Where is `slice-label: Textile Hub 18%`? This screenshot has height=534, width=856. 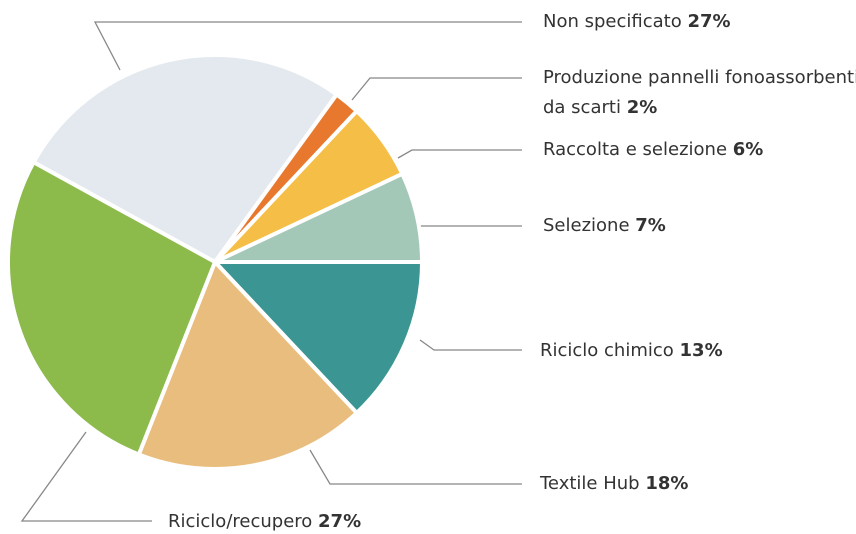
slice-label: Textile Hub 18% is located at coordinates (698, 484).